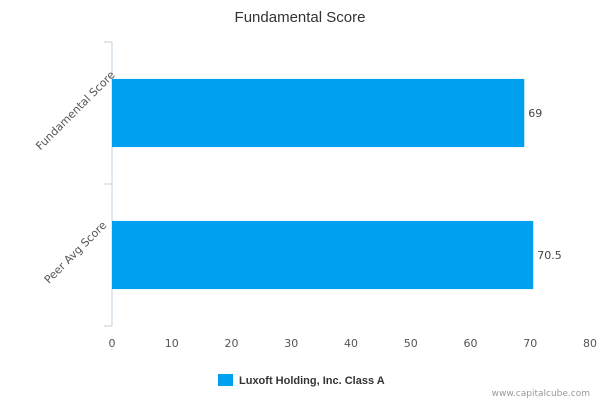  Describe the element at coordinates (75, 110) in the screenshot. I see `category-label: Fundamental Score` at that location.